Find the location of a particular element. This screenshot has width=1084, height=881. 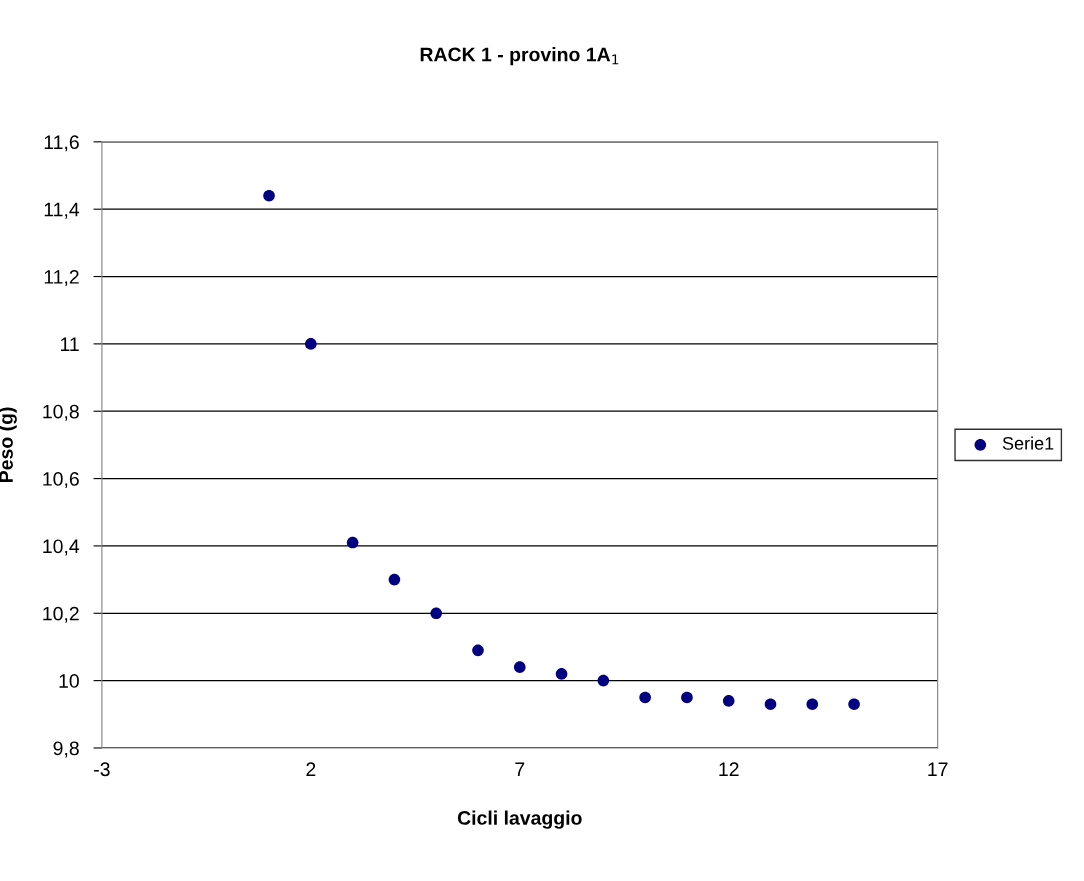

y-tick-label: 9,8 is located at coordinates (66, 749).